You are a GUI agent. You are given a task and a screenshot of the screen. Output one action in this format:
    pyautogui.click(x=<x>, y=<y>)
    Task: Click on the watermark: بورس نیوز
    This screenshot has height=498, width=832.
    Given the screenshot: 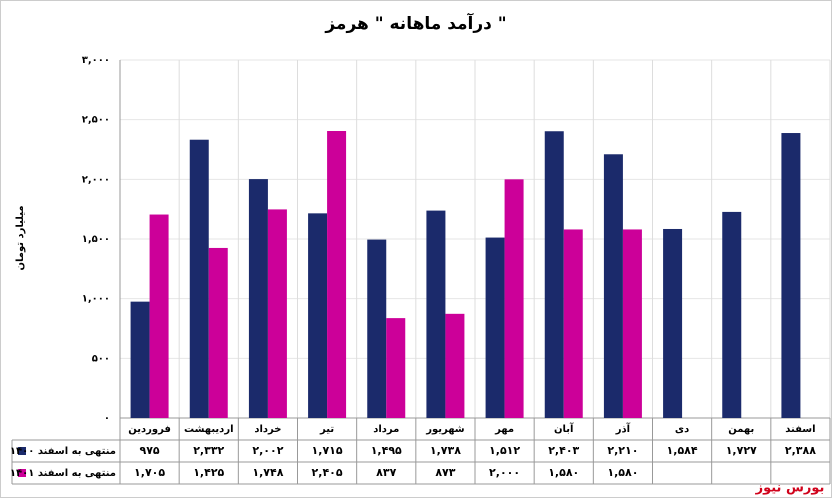 What is the action you would take?
    pyautogui.click(x=790, y=488)
    